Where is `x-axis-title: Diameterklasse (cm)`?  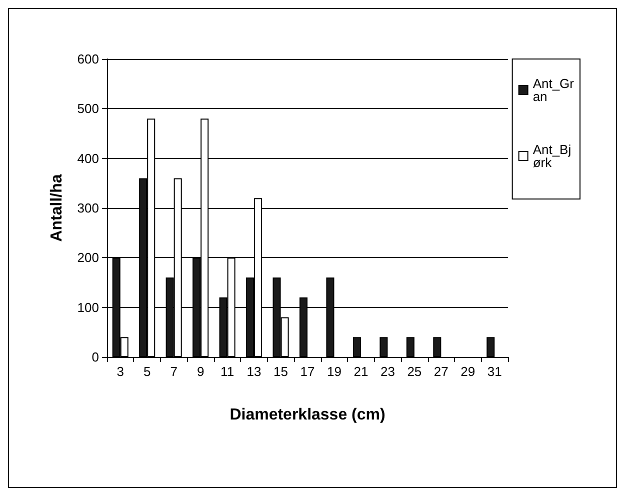
x-axis-title: Diameterklasse (cm) is located at coordinates (308, 415).